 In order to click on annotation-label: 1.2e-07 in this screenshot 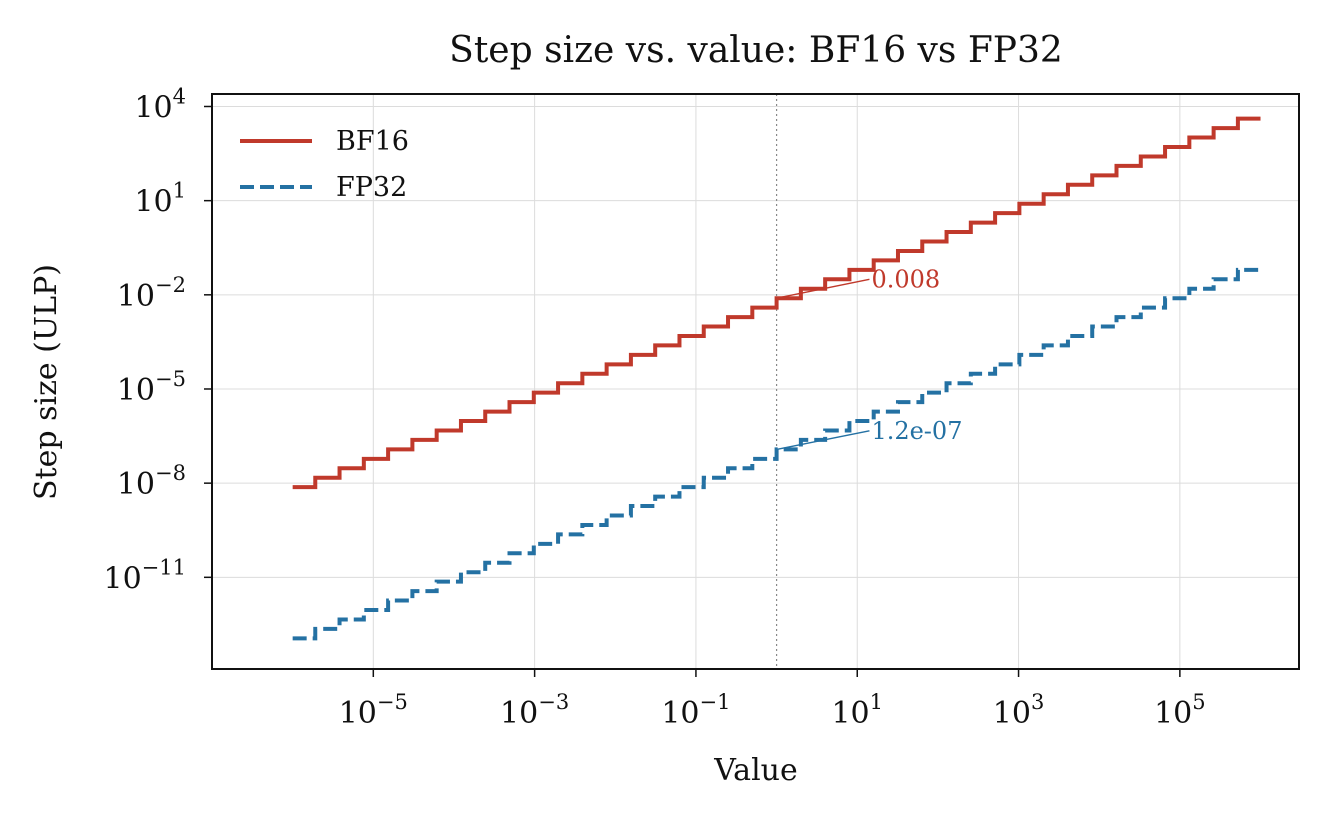, I will do `click(916, 431)`.